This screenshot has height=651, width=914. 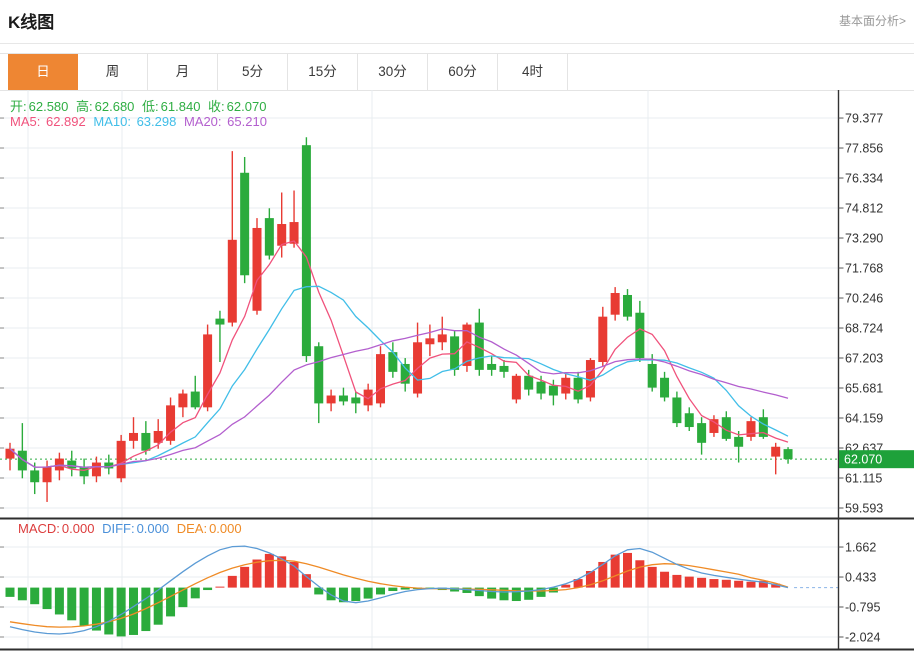 I want to click on dea-line, so click(x=399, y=593).